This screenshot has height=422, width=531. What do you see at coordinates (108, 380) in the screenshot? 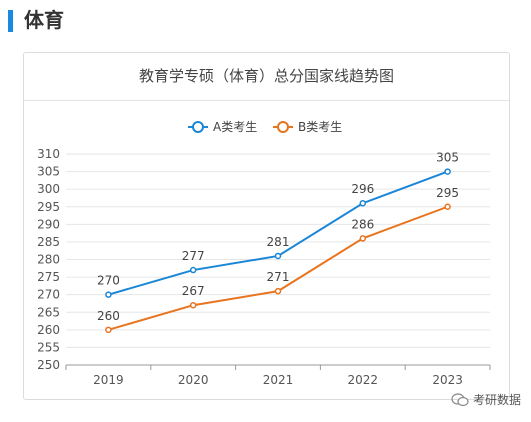
I see `x-tick-label: 2019` at bounding box center [108, 380].